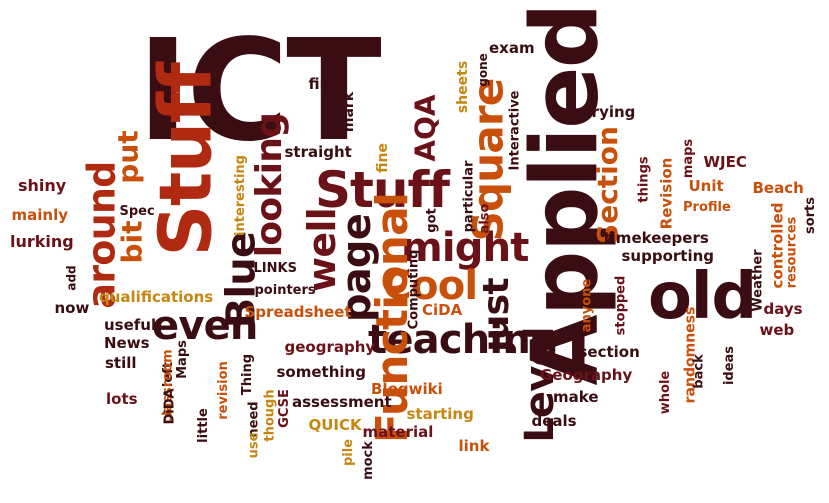  What do you see at coordinates (706, 185) in the screenshot?
I see `word-unit: Unit` at bounding box center [706, 185].